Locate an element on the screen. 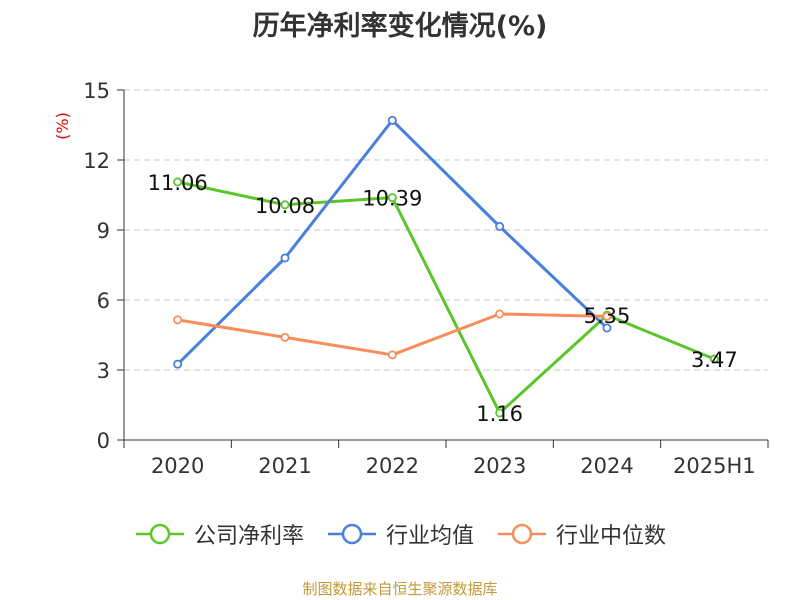 Image resolution: width=800 pixels, height=600 pixels. legend-item-industry-mean: 行业均值 is located at coordinates (400, 534).